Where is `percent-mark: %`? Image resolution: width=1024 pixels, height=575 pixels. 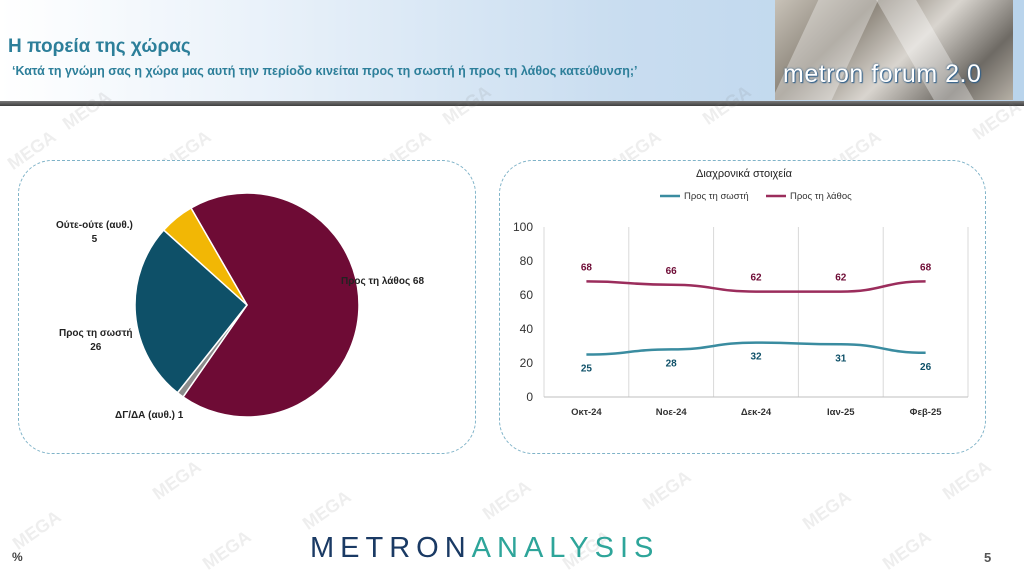 percent-mark: % is located at coordinates (17, 557).